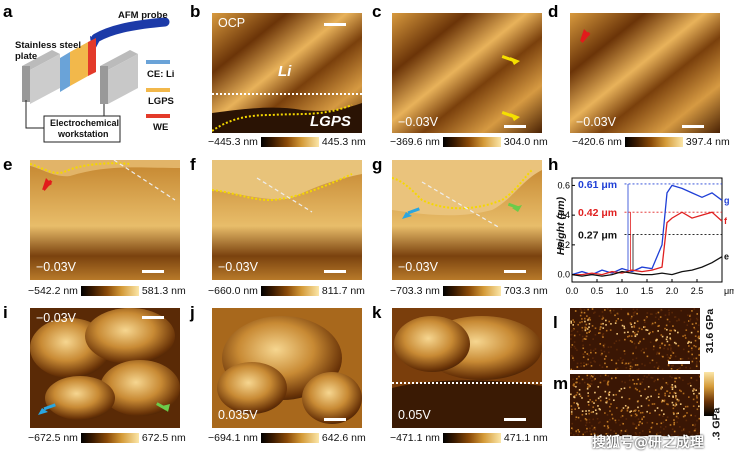 The width and height of the screenshot is (734, 457). What do you see at coordinates (161, 127) in the screenshot?
I see `legend-we: WE` at bounding box center [161, 127].